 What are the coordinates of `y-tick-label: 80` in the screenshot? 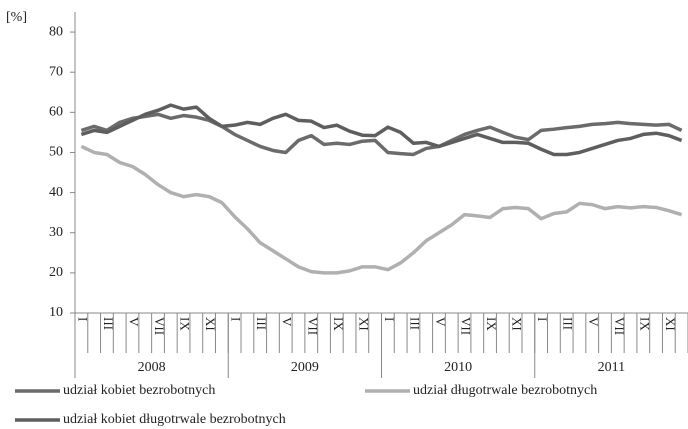 It's located at (56, 31).